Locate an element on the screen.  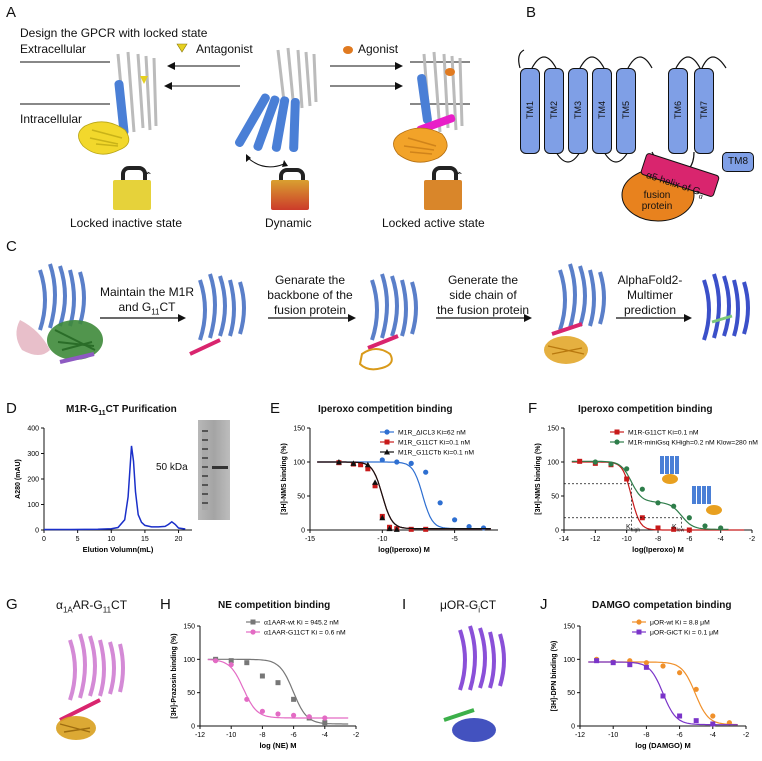
x-tick-label: -12 is located at coordinates (200, 735).